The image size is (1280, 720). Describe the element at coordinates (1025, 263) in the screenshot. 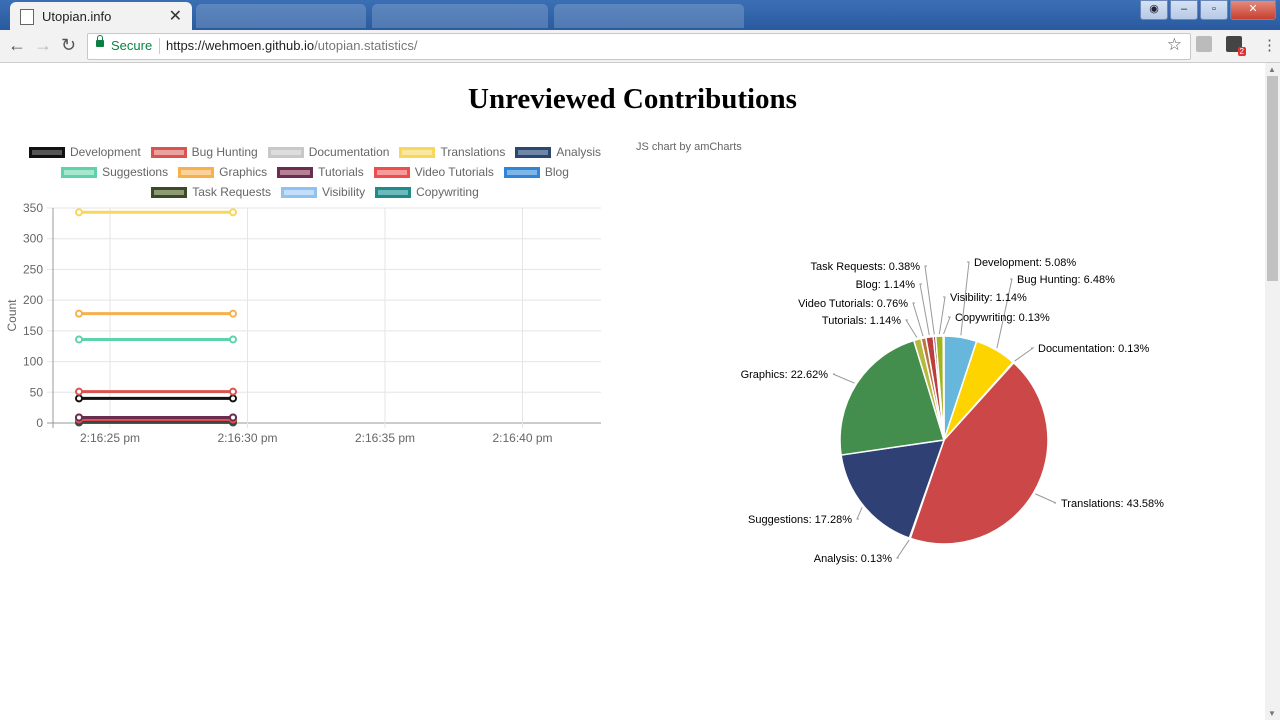

I see `pie-label: Development: 5.08%` at that location.